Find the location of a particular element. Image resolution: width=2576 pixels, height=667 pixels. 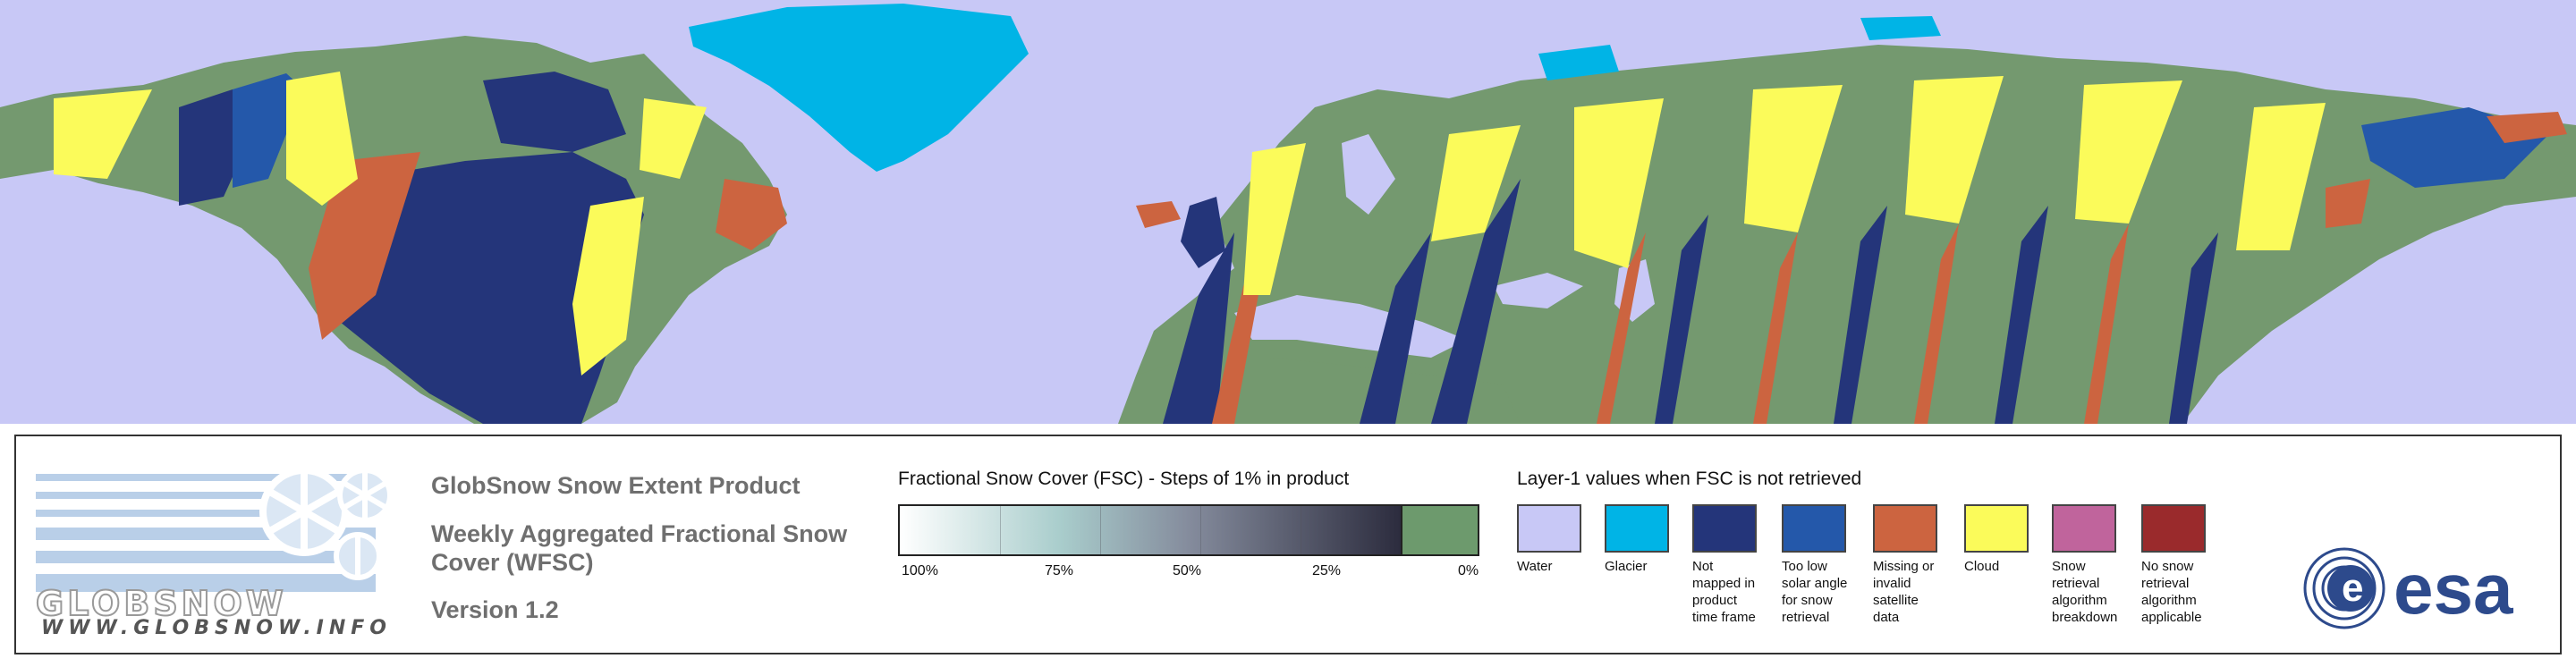

product-subtitle-line2: Cover (WFSC) is located at coordinates (512, 563).